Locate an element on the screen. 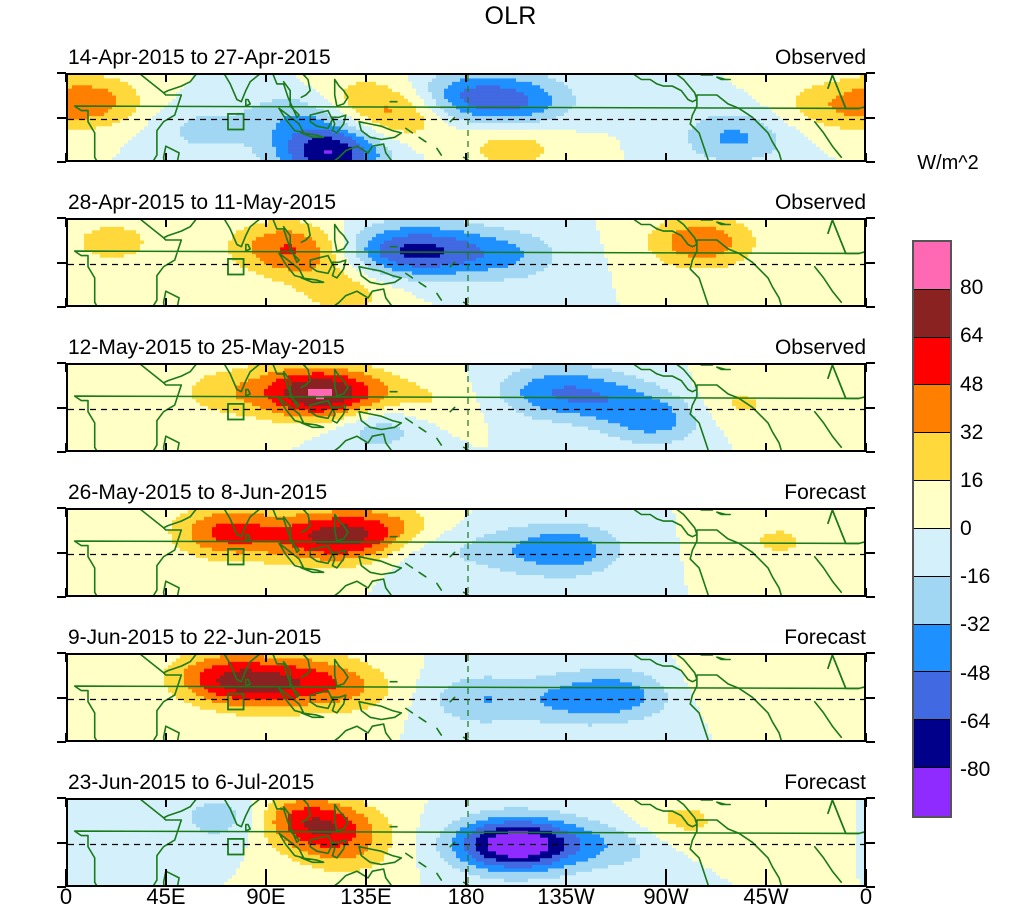 The height and width of the screenshot is (920, 1021). x-axis-label: 135E is located at coordinates (366, 896).